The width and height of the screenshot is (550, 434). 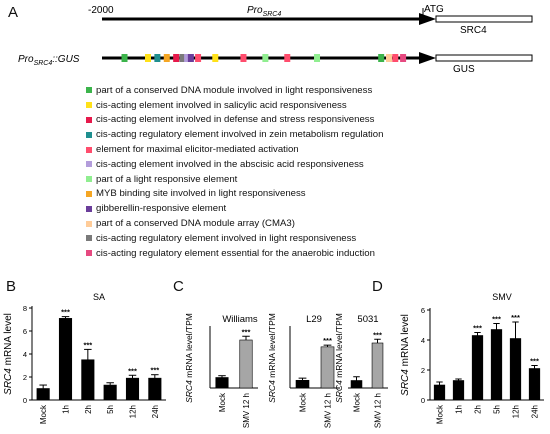 I want to click on panel-letter-d: D, so click(x=377, y=286).